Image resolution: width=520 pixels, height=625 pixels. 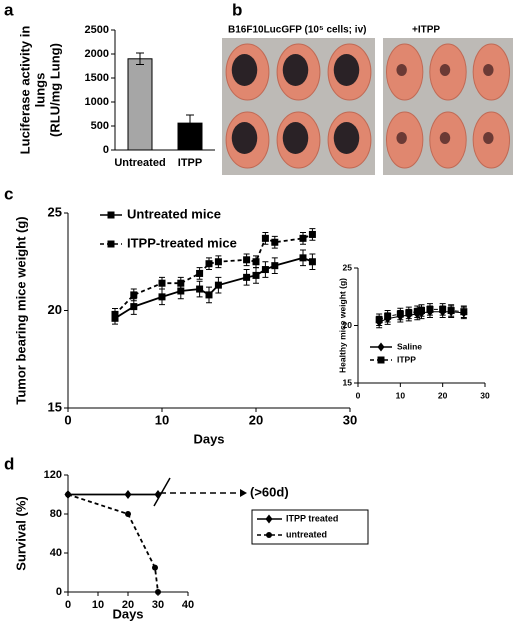 What do you see at coordinates (97, 30) in the screenshot?
I see `y-tick-label: 2500` at bounding box center [97, 30].